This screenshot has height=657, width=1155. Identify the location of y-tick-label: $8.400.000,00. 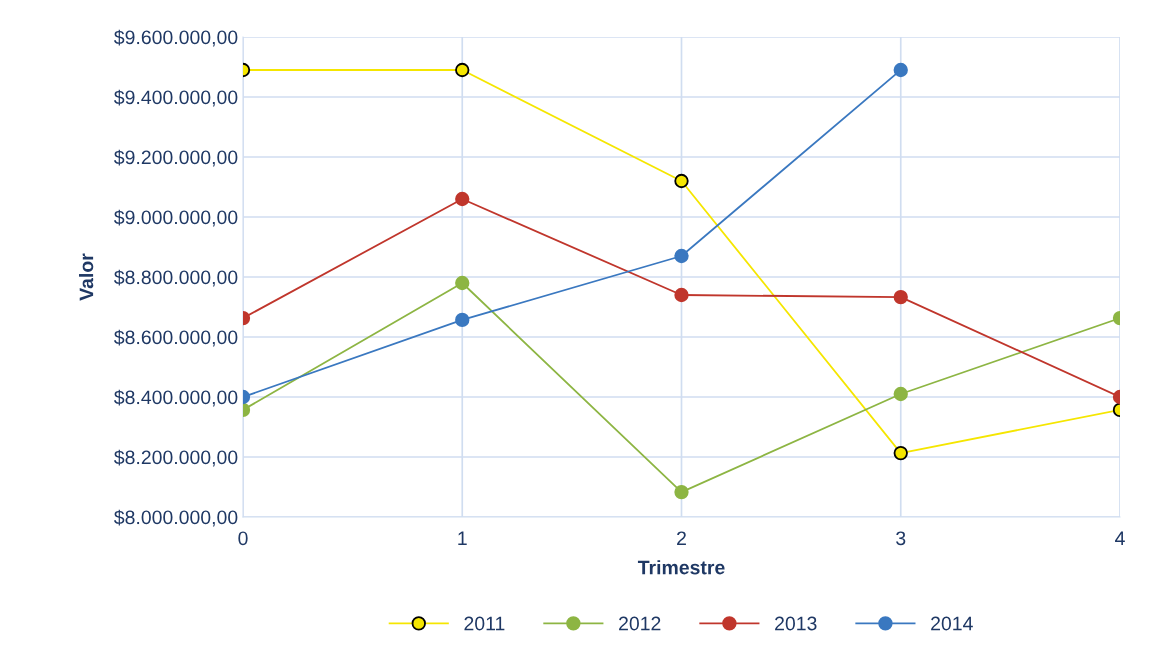
(176, 398).